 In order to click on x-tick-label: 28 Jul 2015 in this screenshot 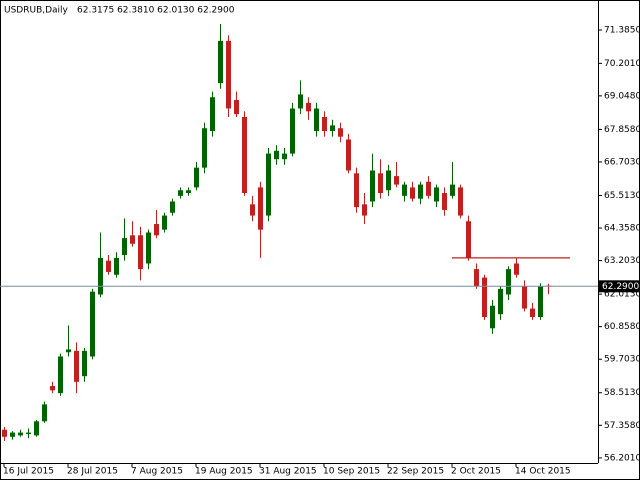, I will do `click(92, 472)`.